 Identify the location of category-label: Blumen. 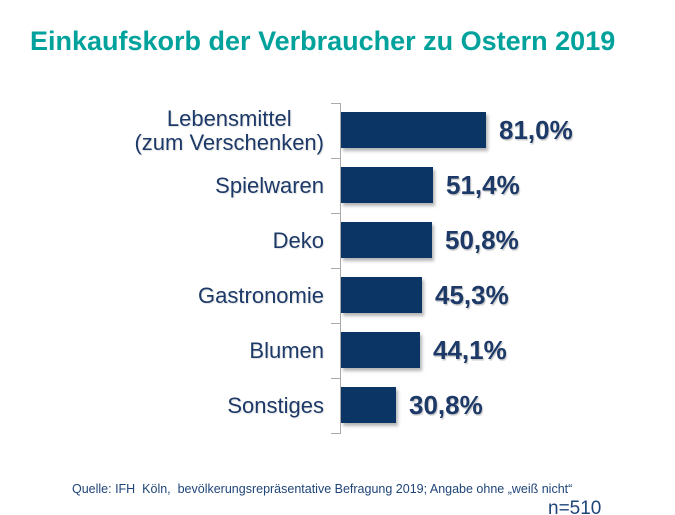
(286, 350).